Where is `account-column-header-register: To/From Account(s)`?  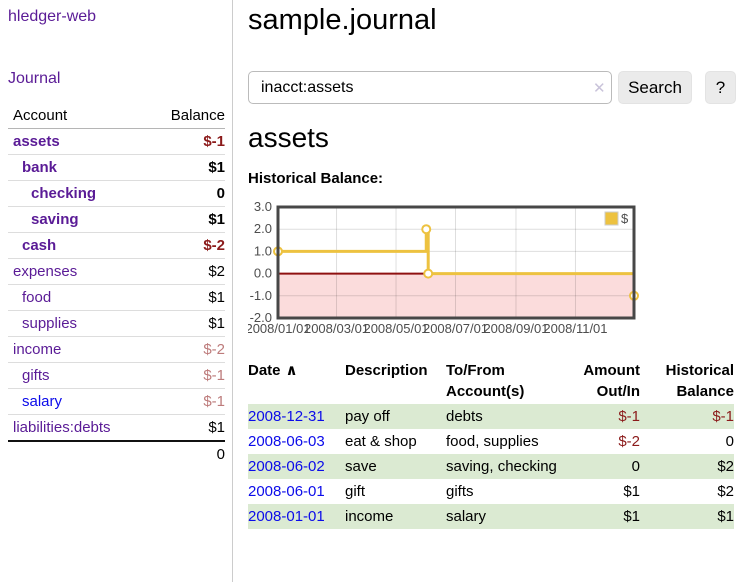
account-column-header-register: To/From Account(s) is located at coordinates (485, 381).